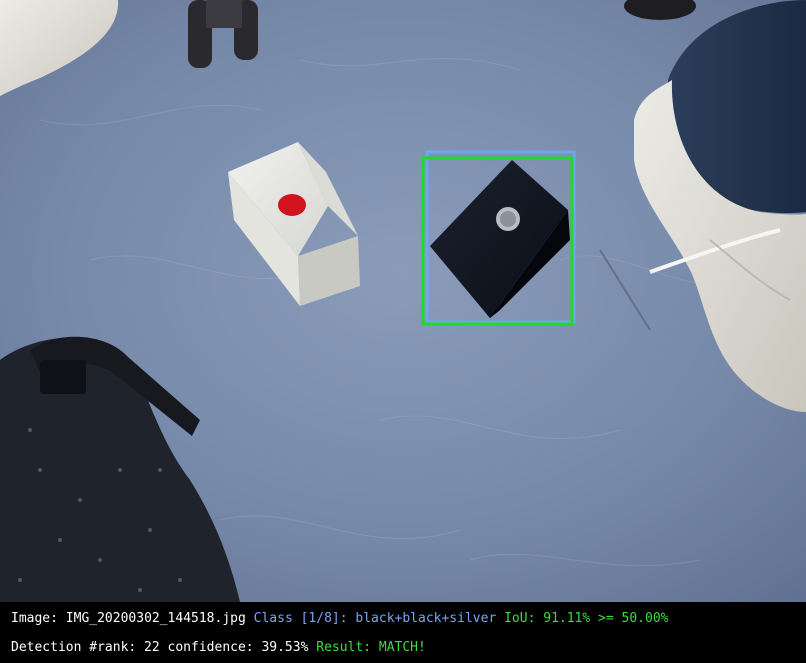 The height and width of the screenshot is (663, 806). What do you see at coordinates (294, 224) in the screenshot?
I see `white-box-object` at bounding box center [294, 224].